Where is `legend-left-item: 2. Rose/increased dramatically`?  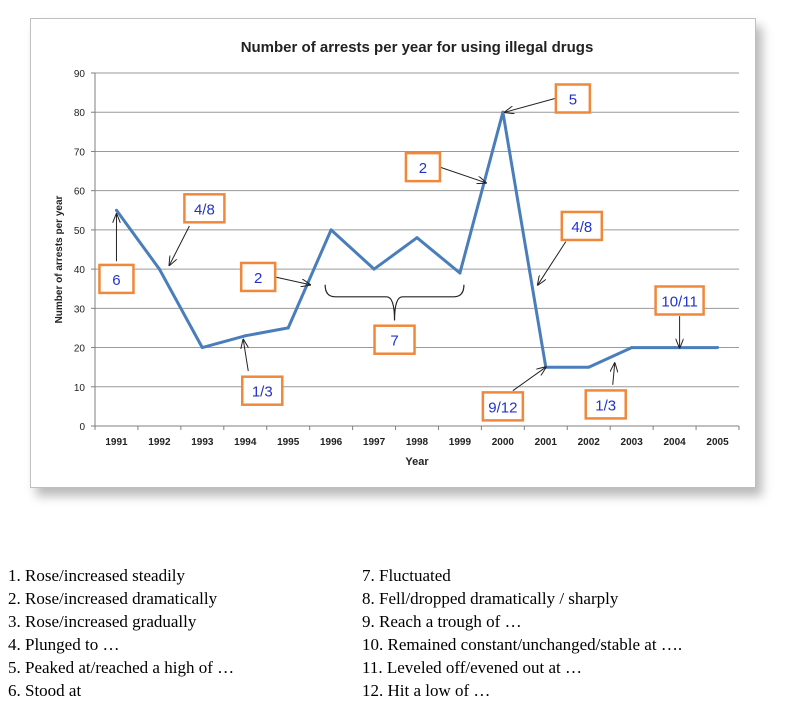 legend-left-item: 2. Rose/increased dramatically is located at coordinates (113, 598).